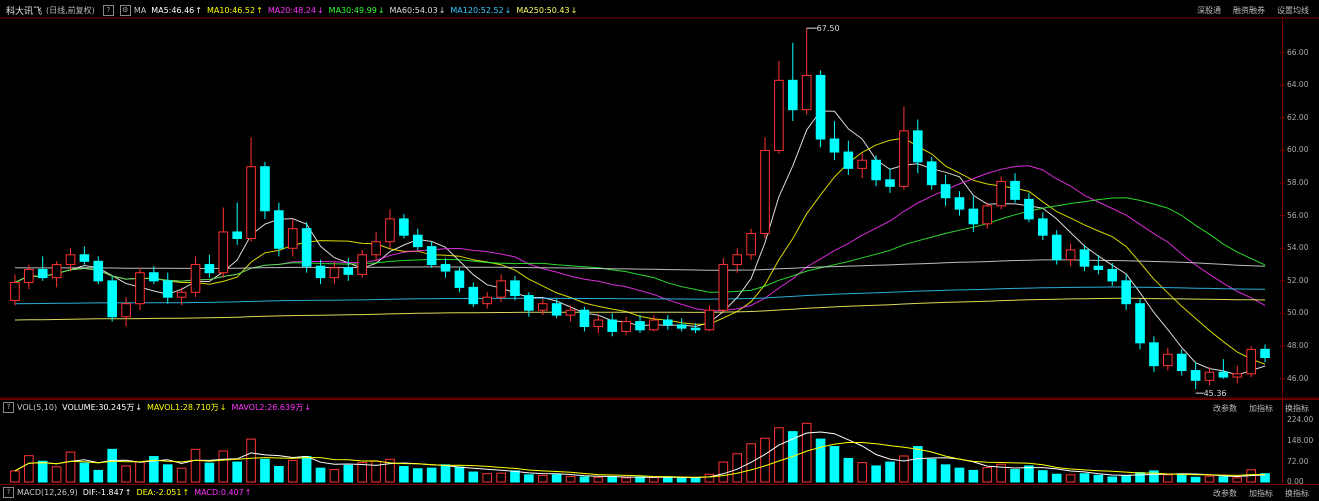  Describe the element at coordinates (1298, 462) in the screenshot. I see `volume-tick-label: 72.00` at that location.